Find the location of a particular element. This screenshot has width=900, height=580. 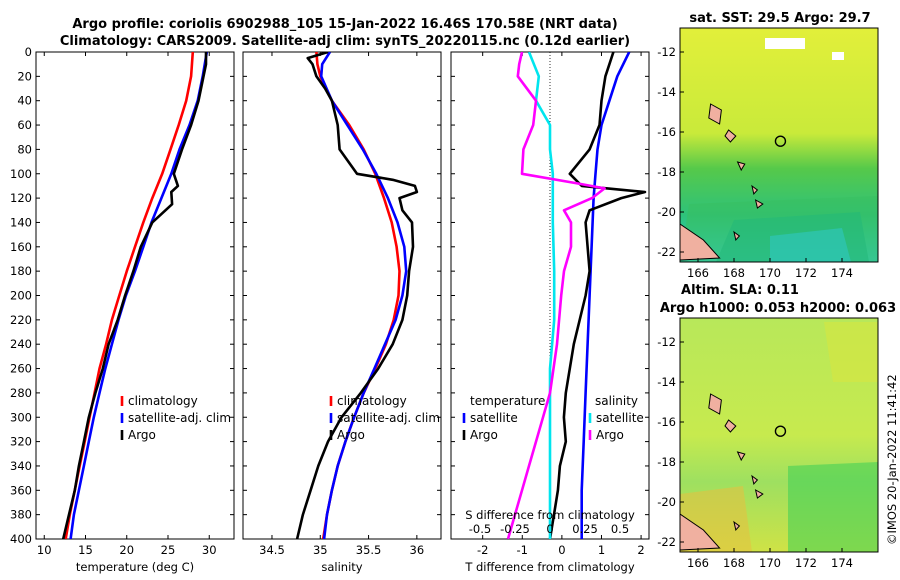

y-tick-label: 140 is located at coordinates (21, 222).